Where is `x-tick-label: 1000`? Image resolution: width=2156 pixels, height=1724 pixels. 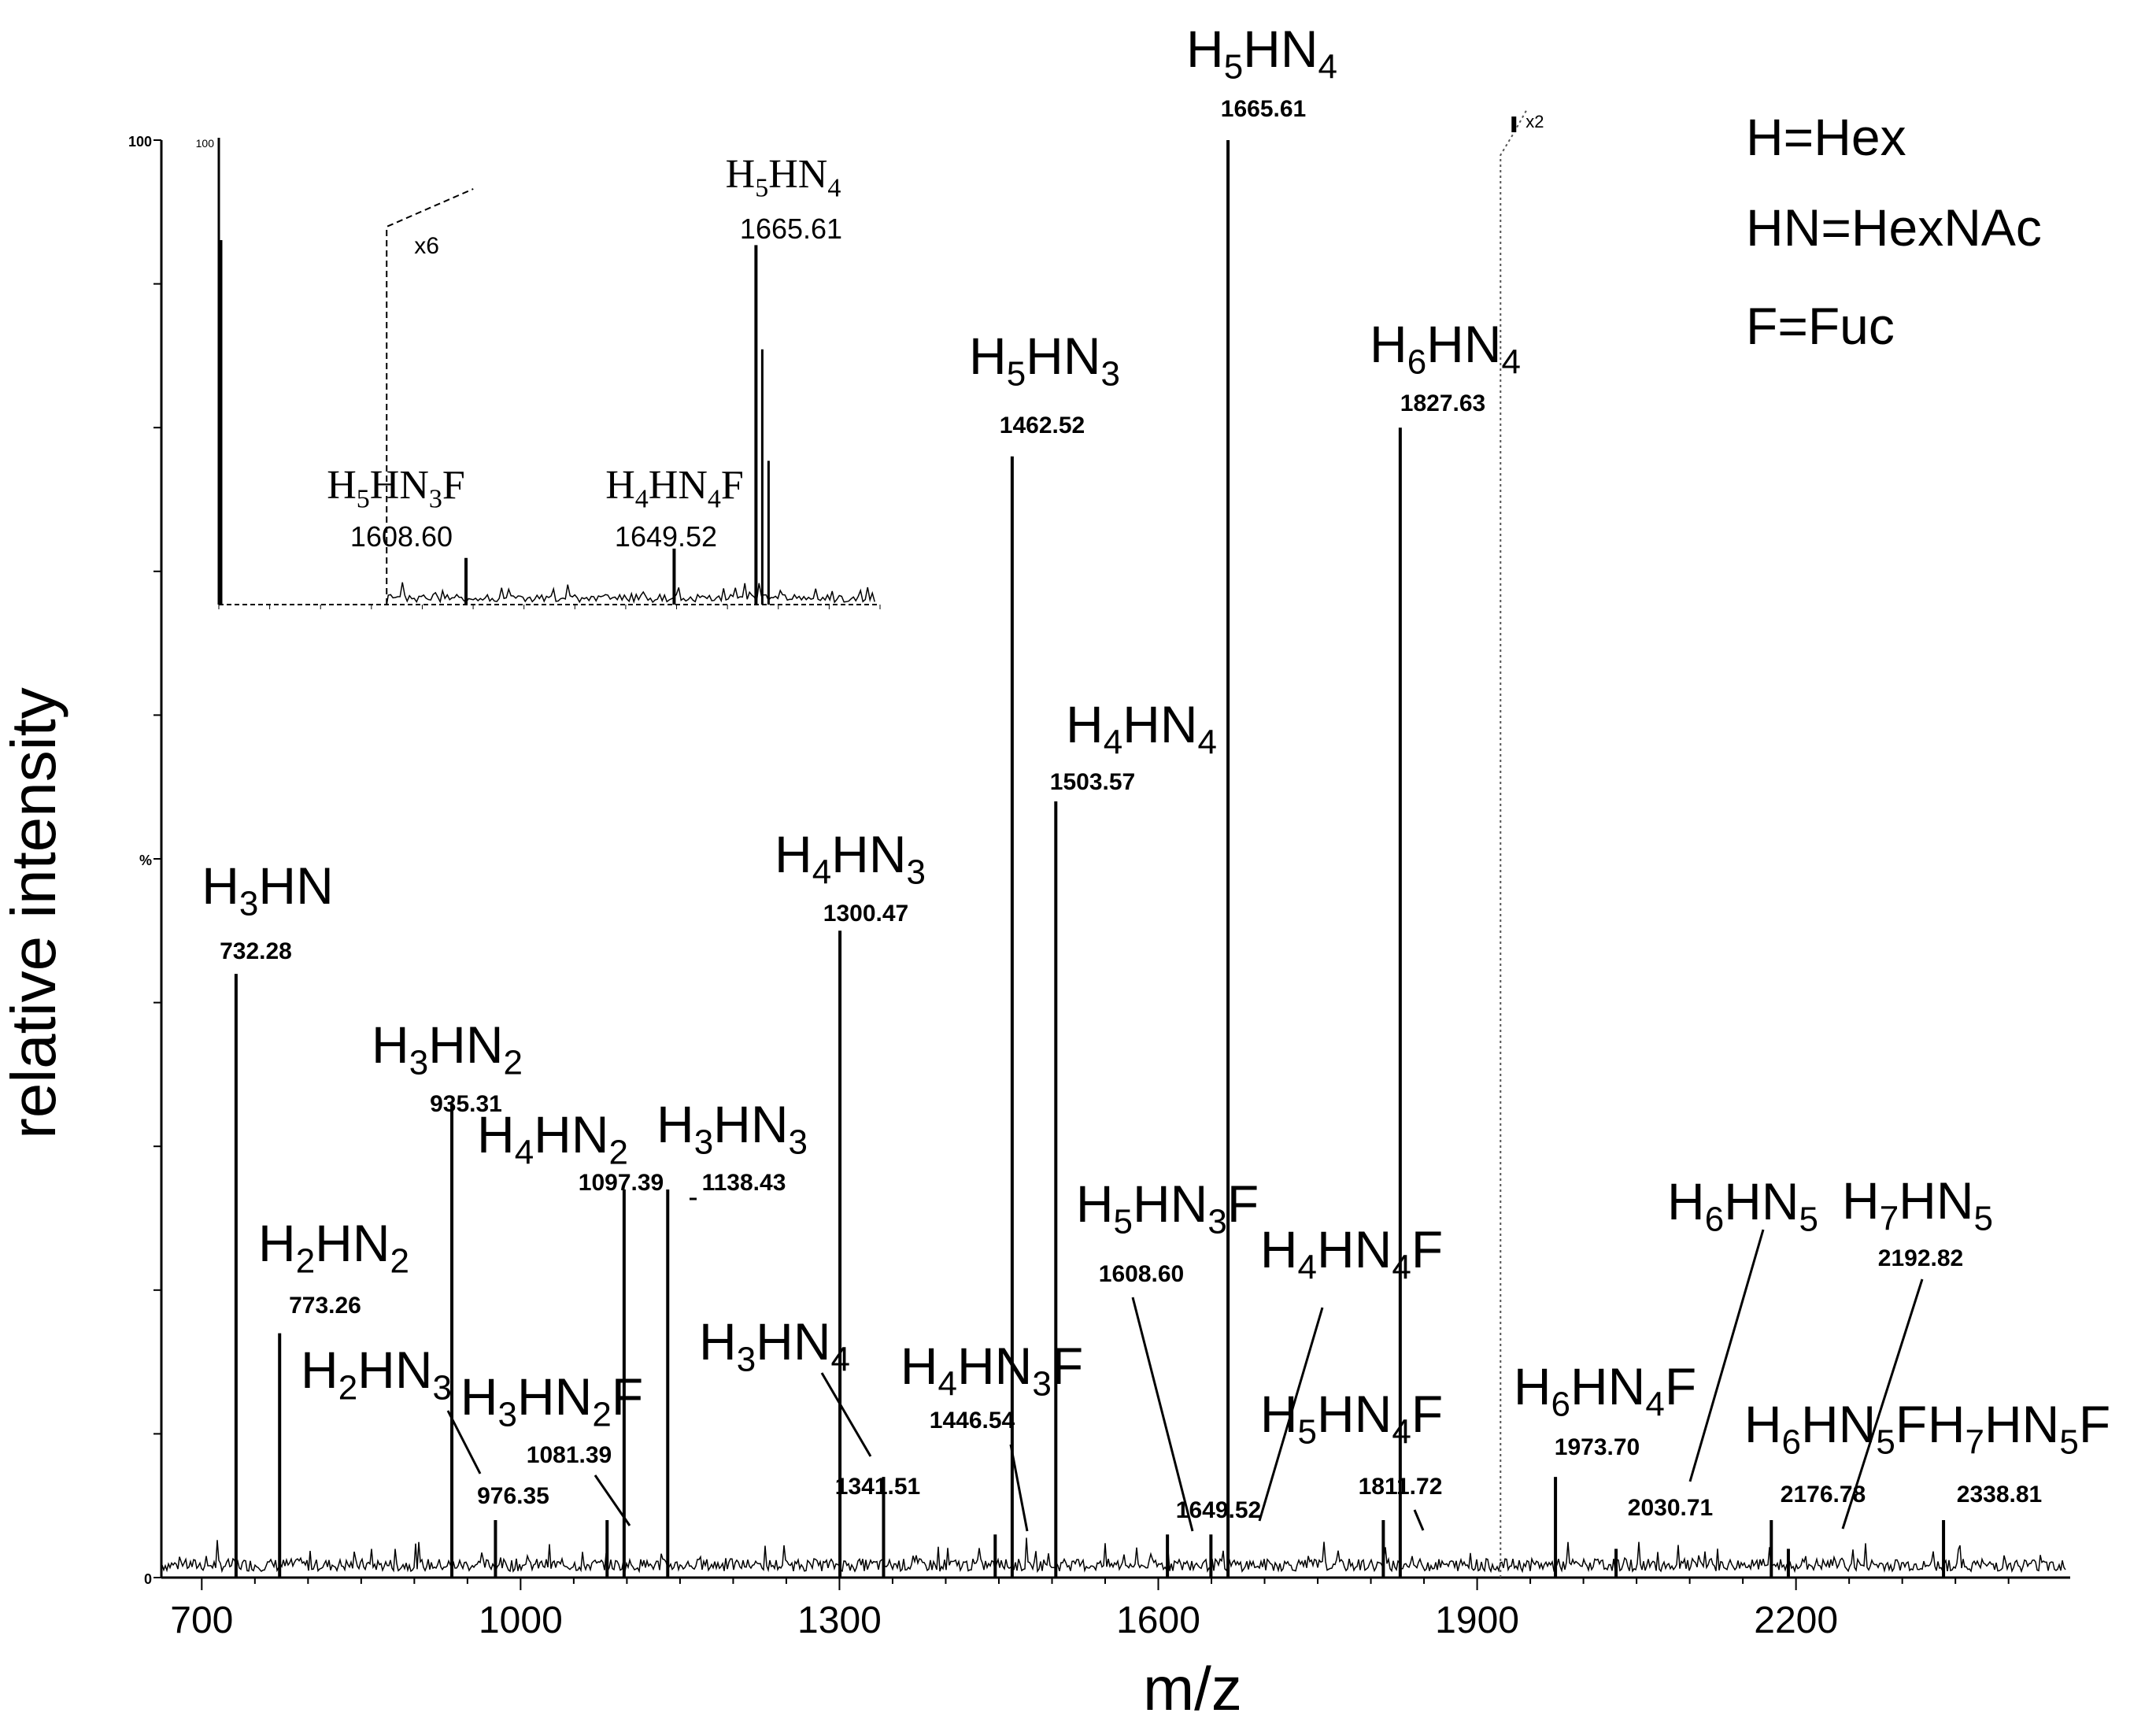 x-tick-label: 1000 is located at coordinates (521, 1620).